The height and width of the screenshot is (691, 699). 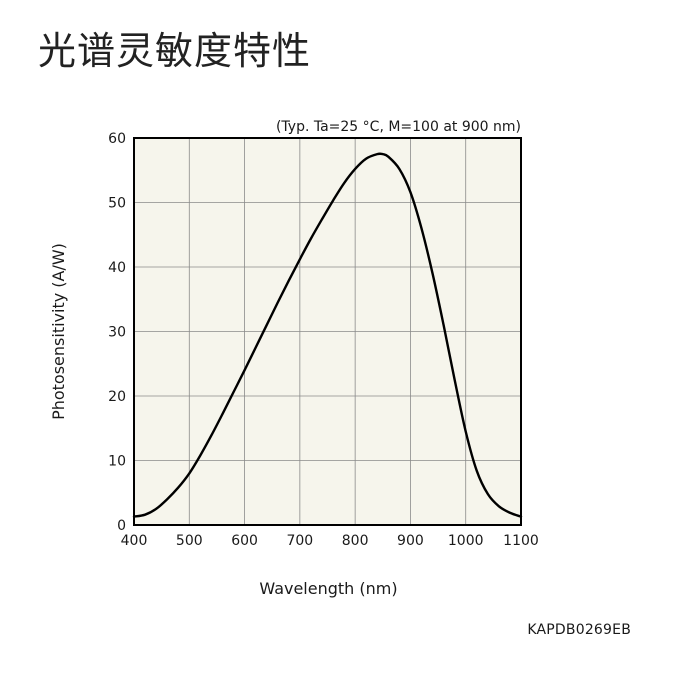 I want to click on x-tick-label-900: 900, so click(x=410, y=541).